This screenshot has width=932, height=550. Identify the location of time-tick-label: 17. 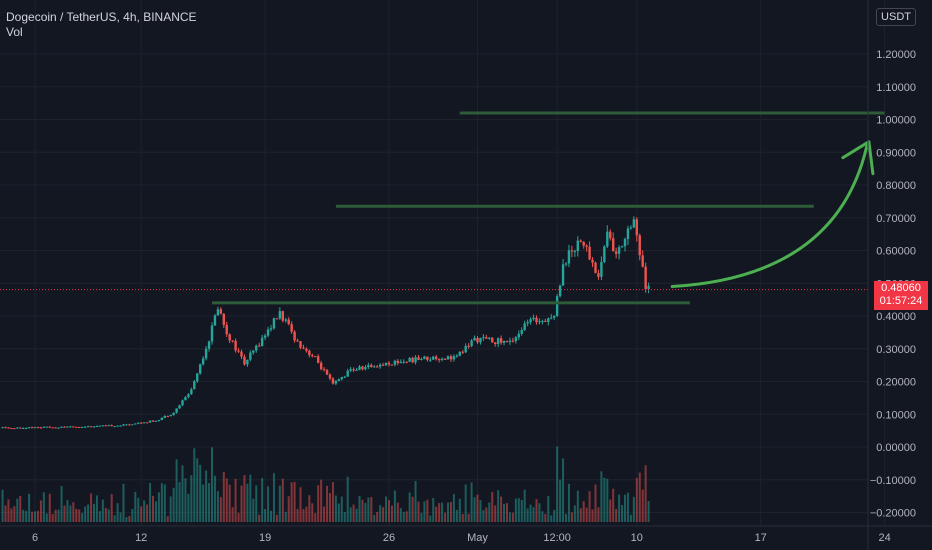
(761, 538).